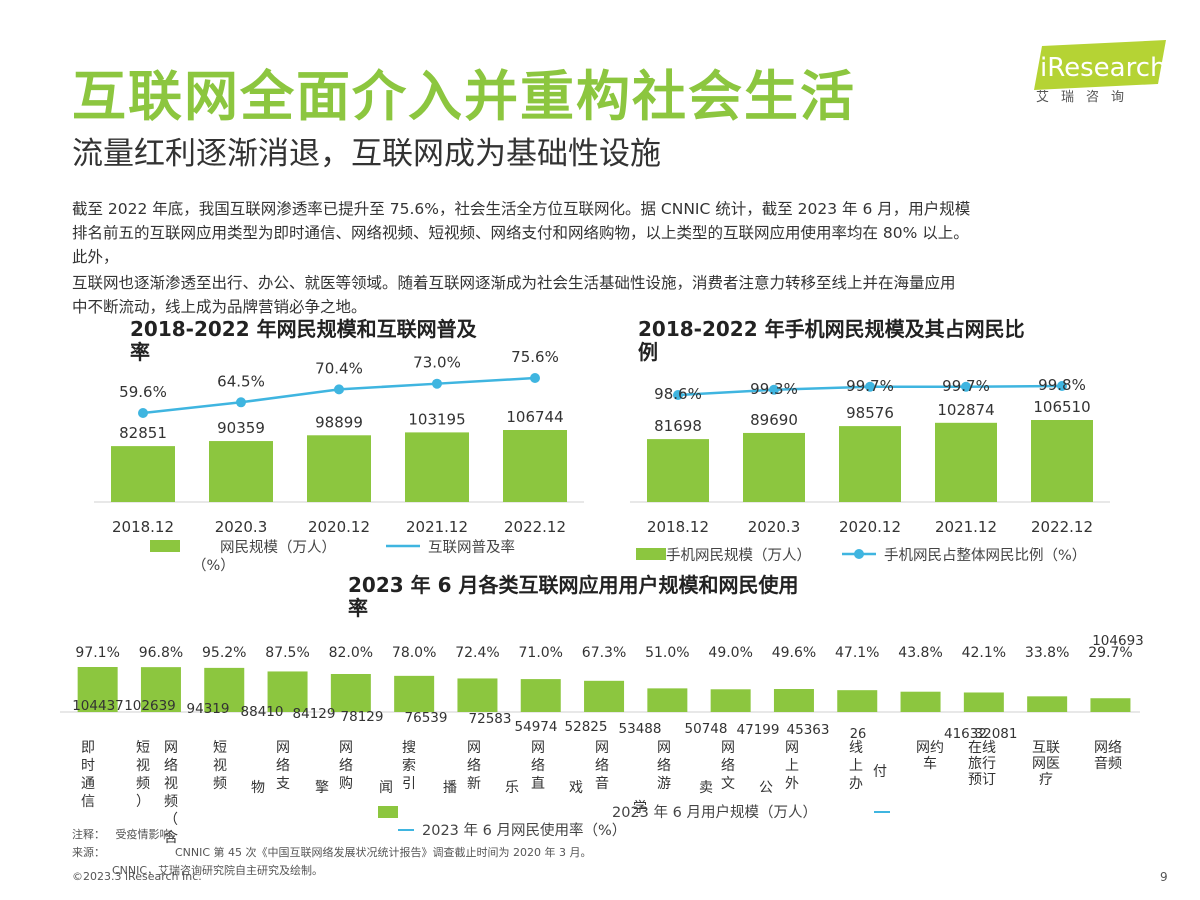 This screenshot has height=900, width=1200. Describe the element at coordinates (137, 876) in the screenshot. I see `copyright: ©2023.3 iResearch Inc.` at that location.